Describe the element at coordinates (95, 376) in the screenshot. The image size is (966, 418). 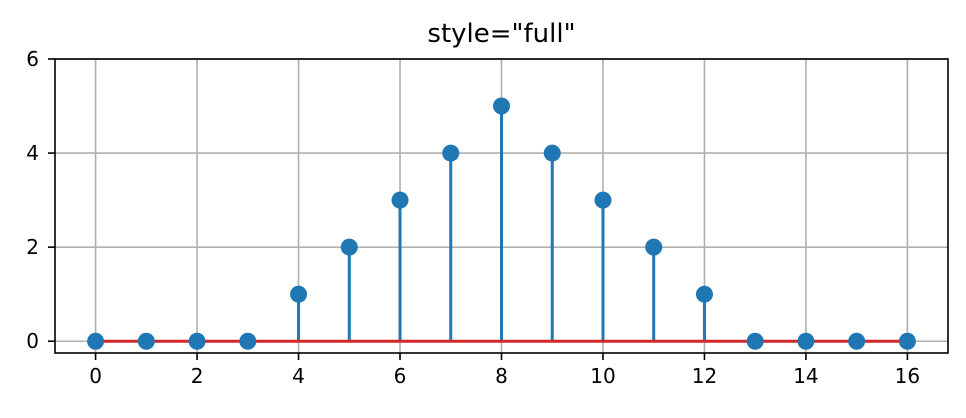
I see `x-tick-label: 0` at that location.